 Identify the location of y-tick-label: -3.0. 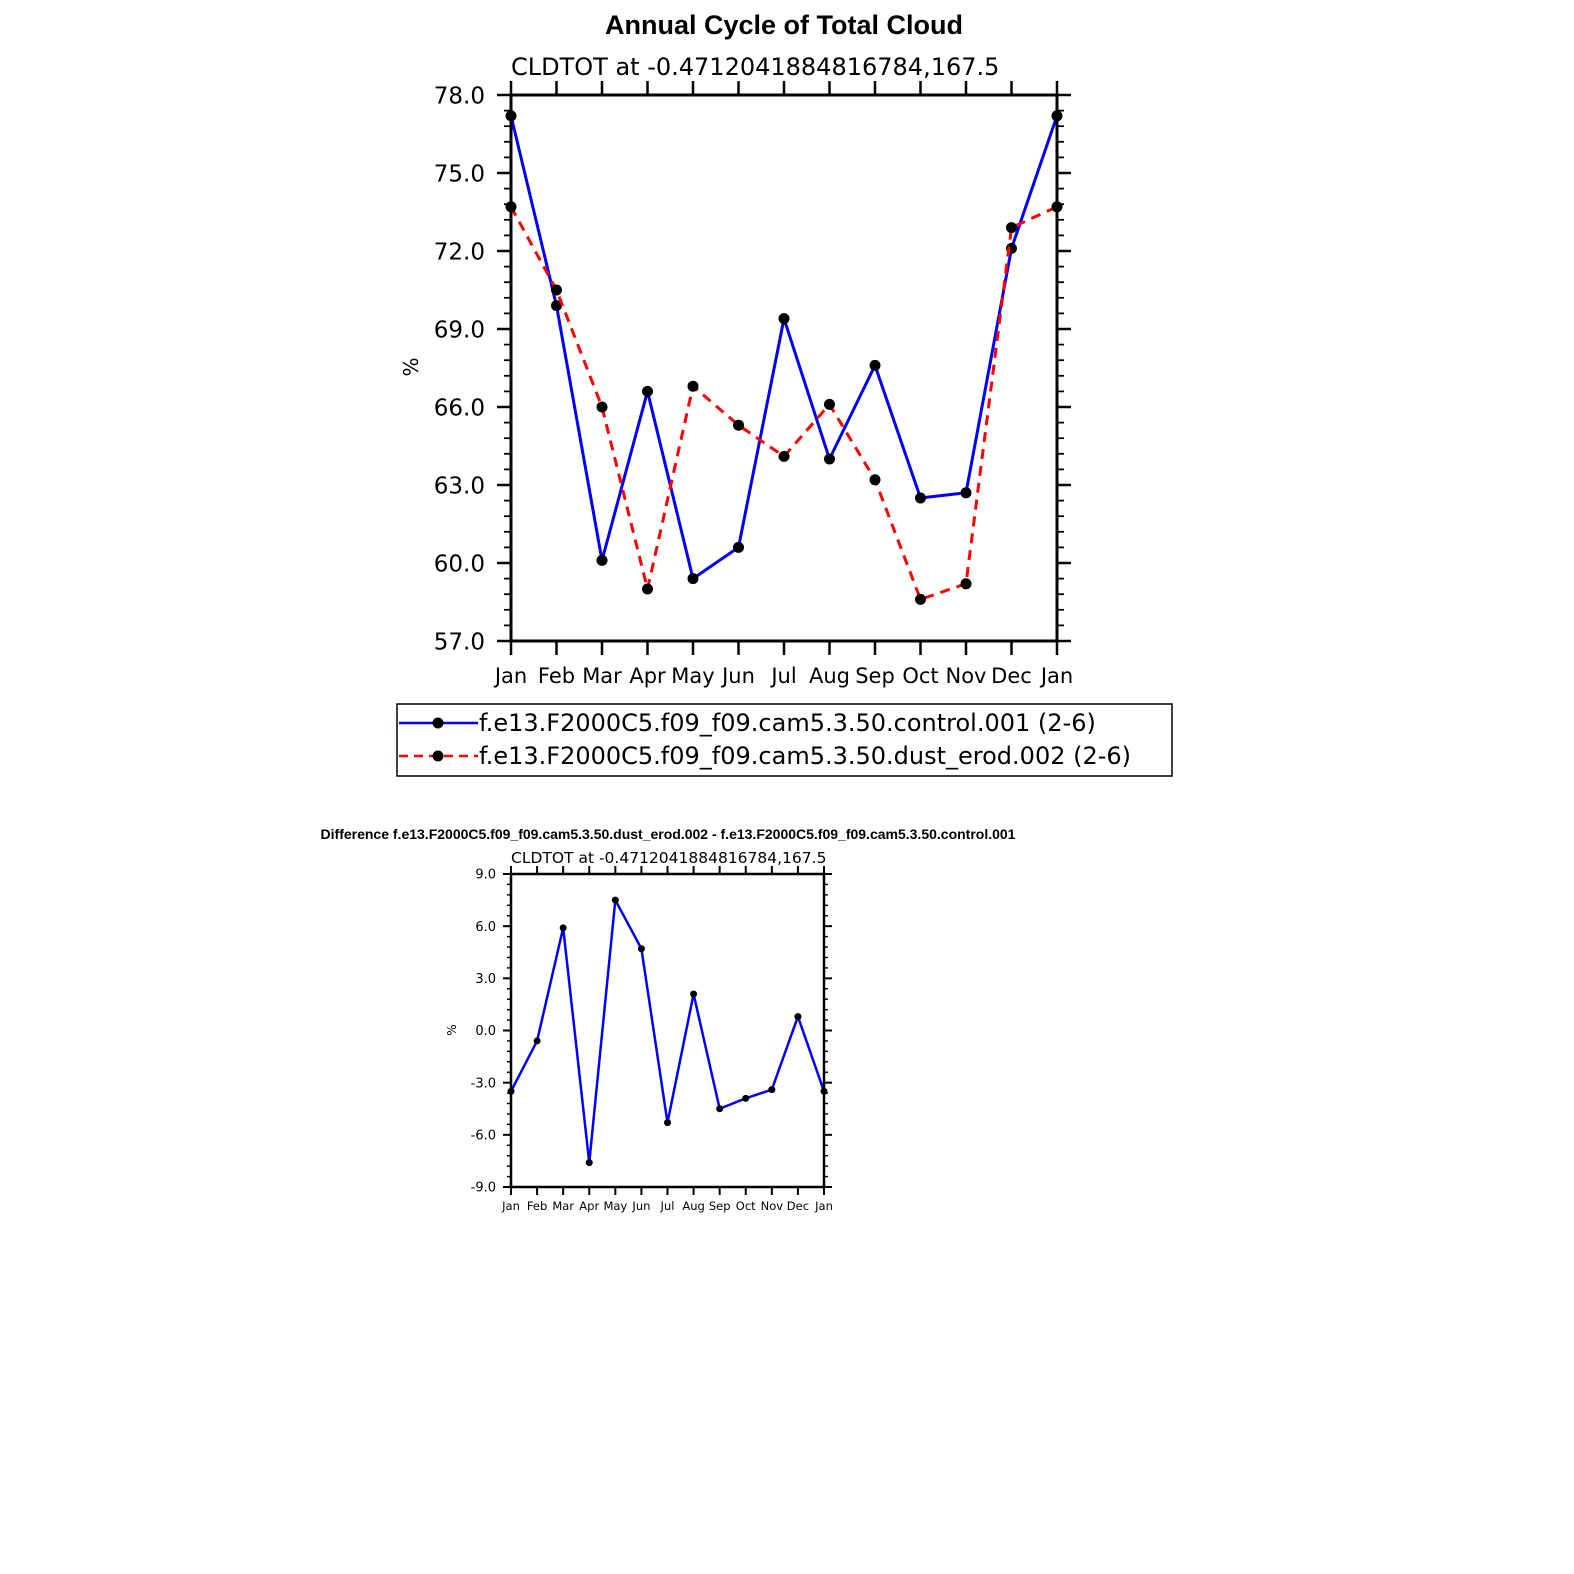
(483, 1083).